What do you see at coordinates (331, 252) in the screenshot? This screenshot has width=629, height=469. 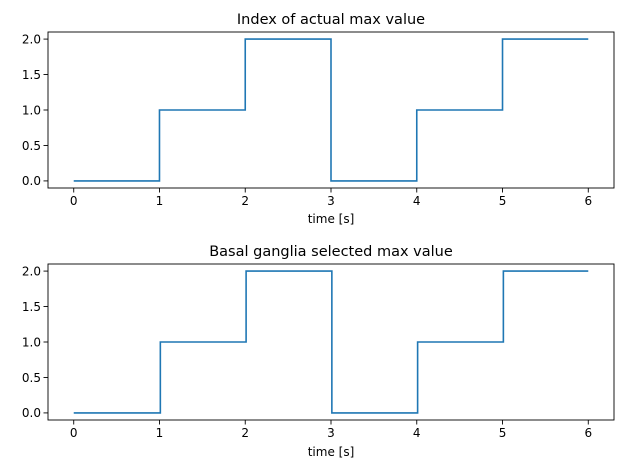 I see `chart-title: Basal ganglia selected max value` at bounding box center [331, 252].